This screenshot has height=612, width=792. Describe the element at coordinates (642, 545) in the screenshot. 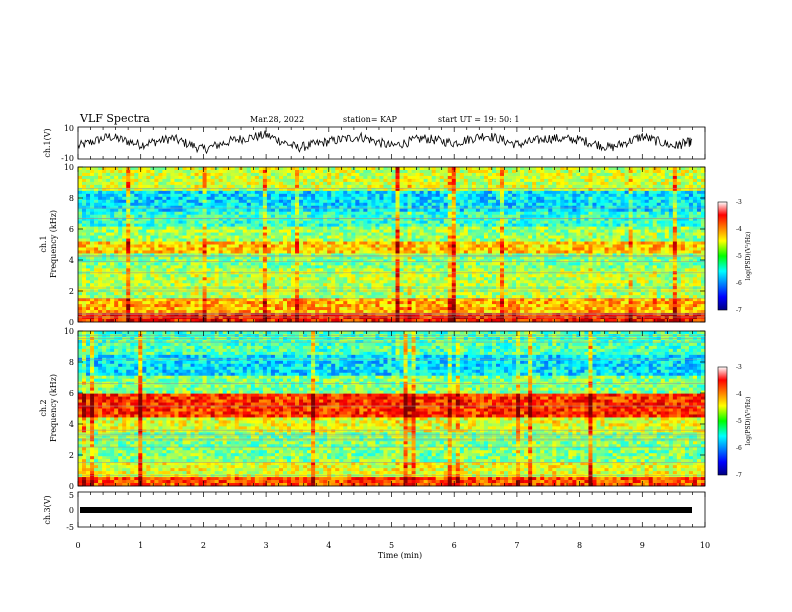

I see `x-tick-9: 9` at that location.